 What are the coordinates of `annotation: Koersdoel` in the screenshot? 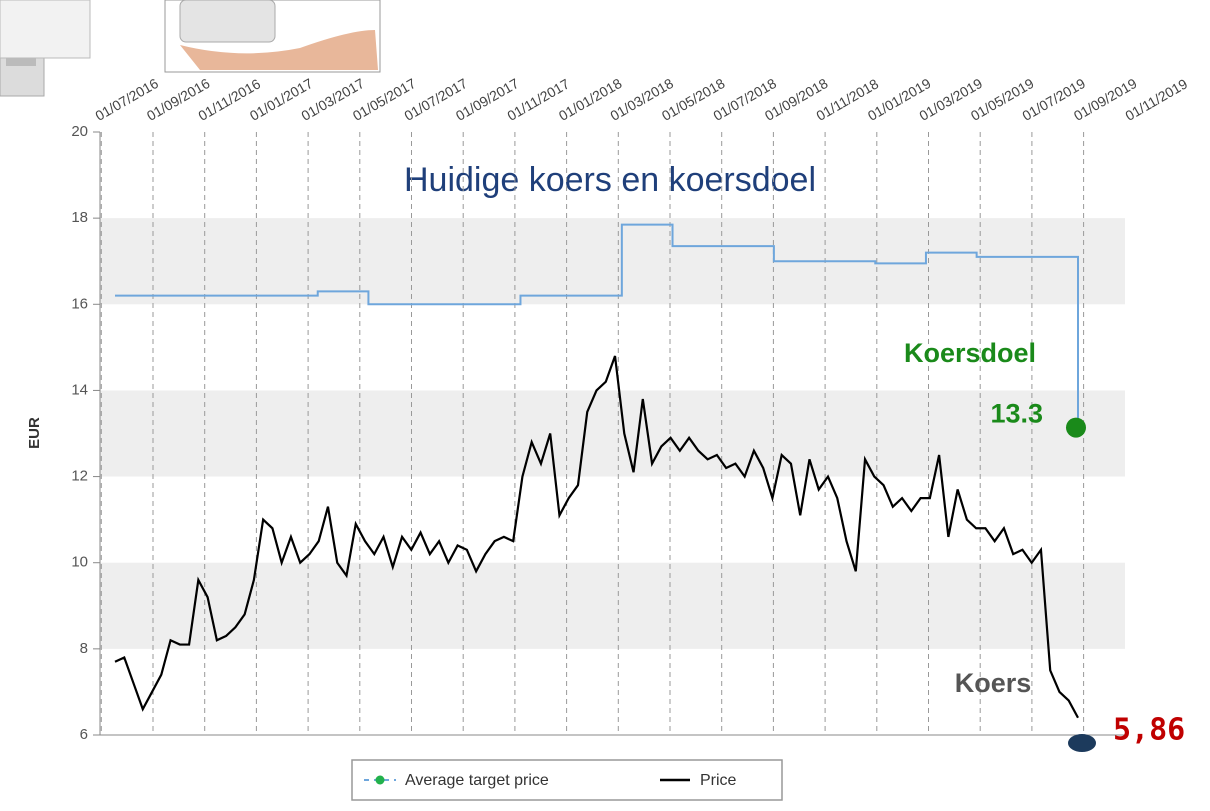 It's located at (970, 353).